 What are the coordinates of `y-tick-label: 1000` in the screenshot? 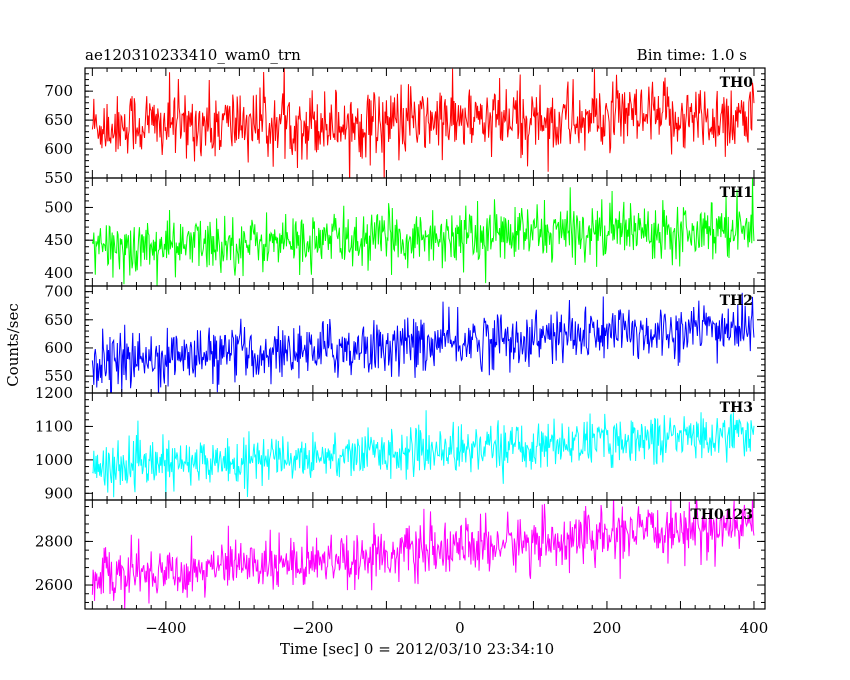 It's located at (54, 460).